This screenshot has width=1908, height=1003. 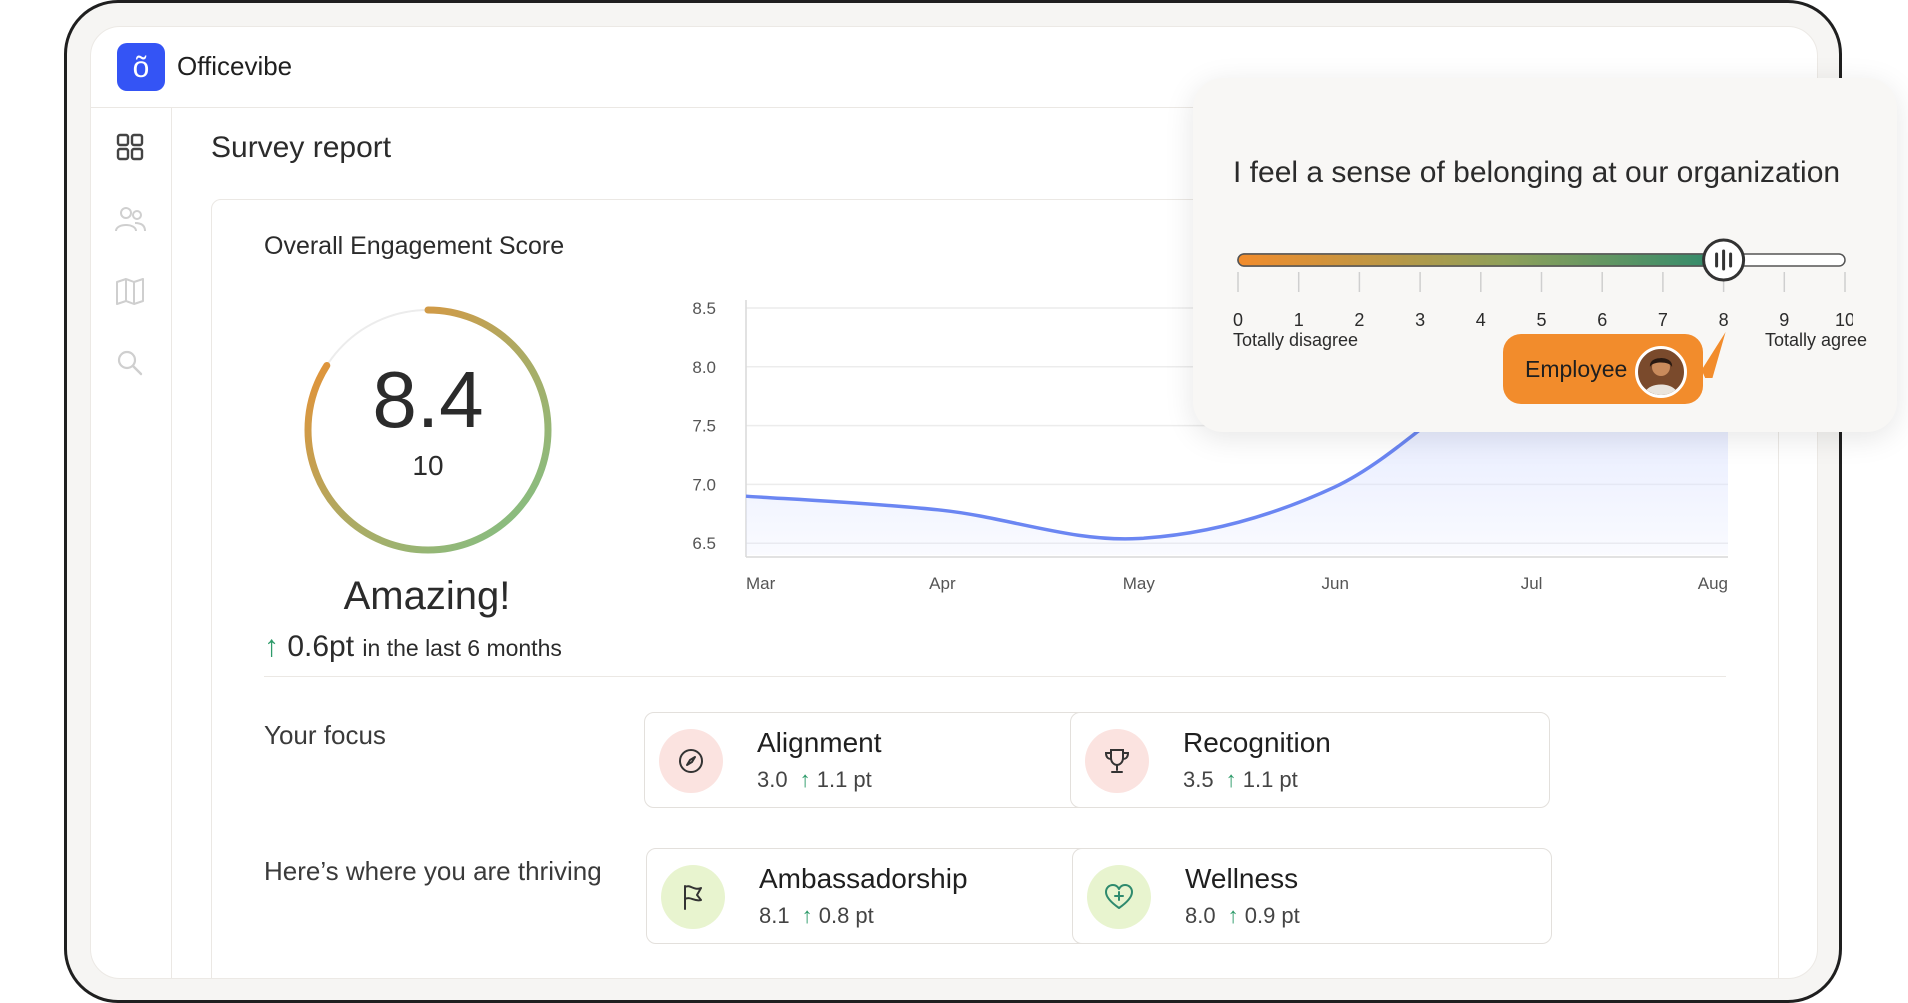 I want to click on avatar, so click(x=1661, y=372).